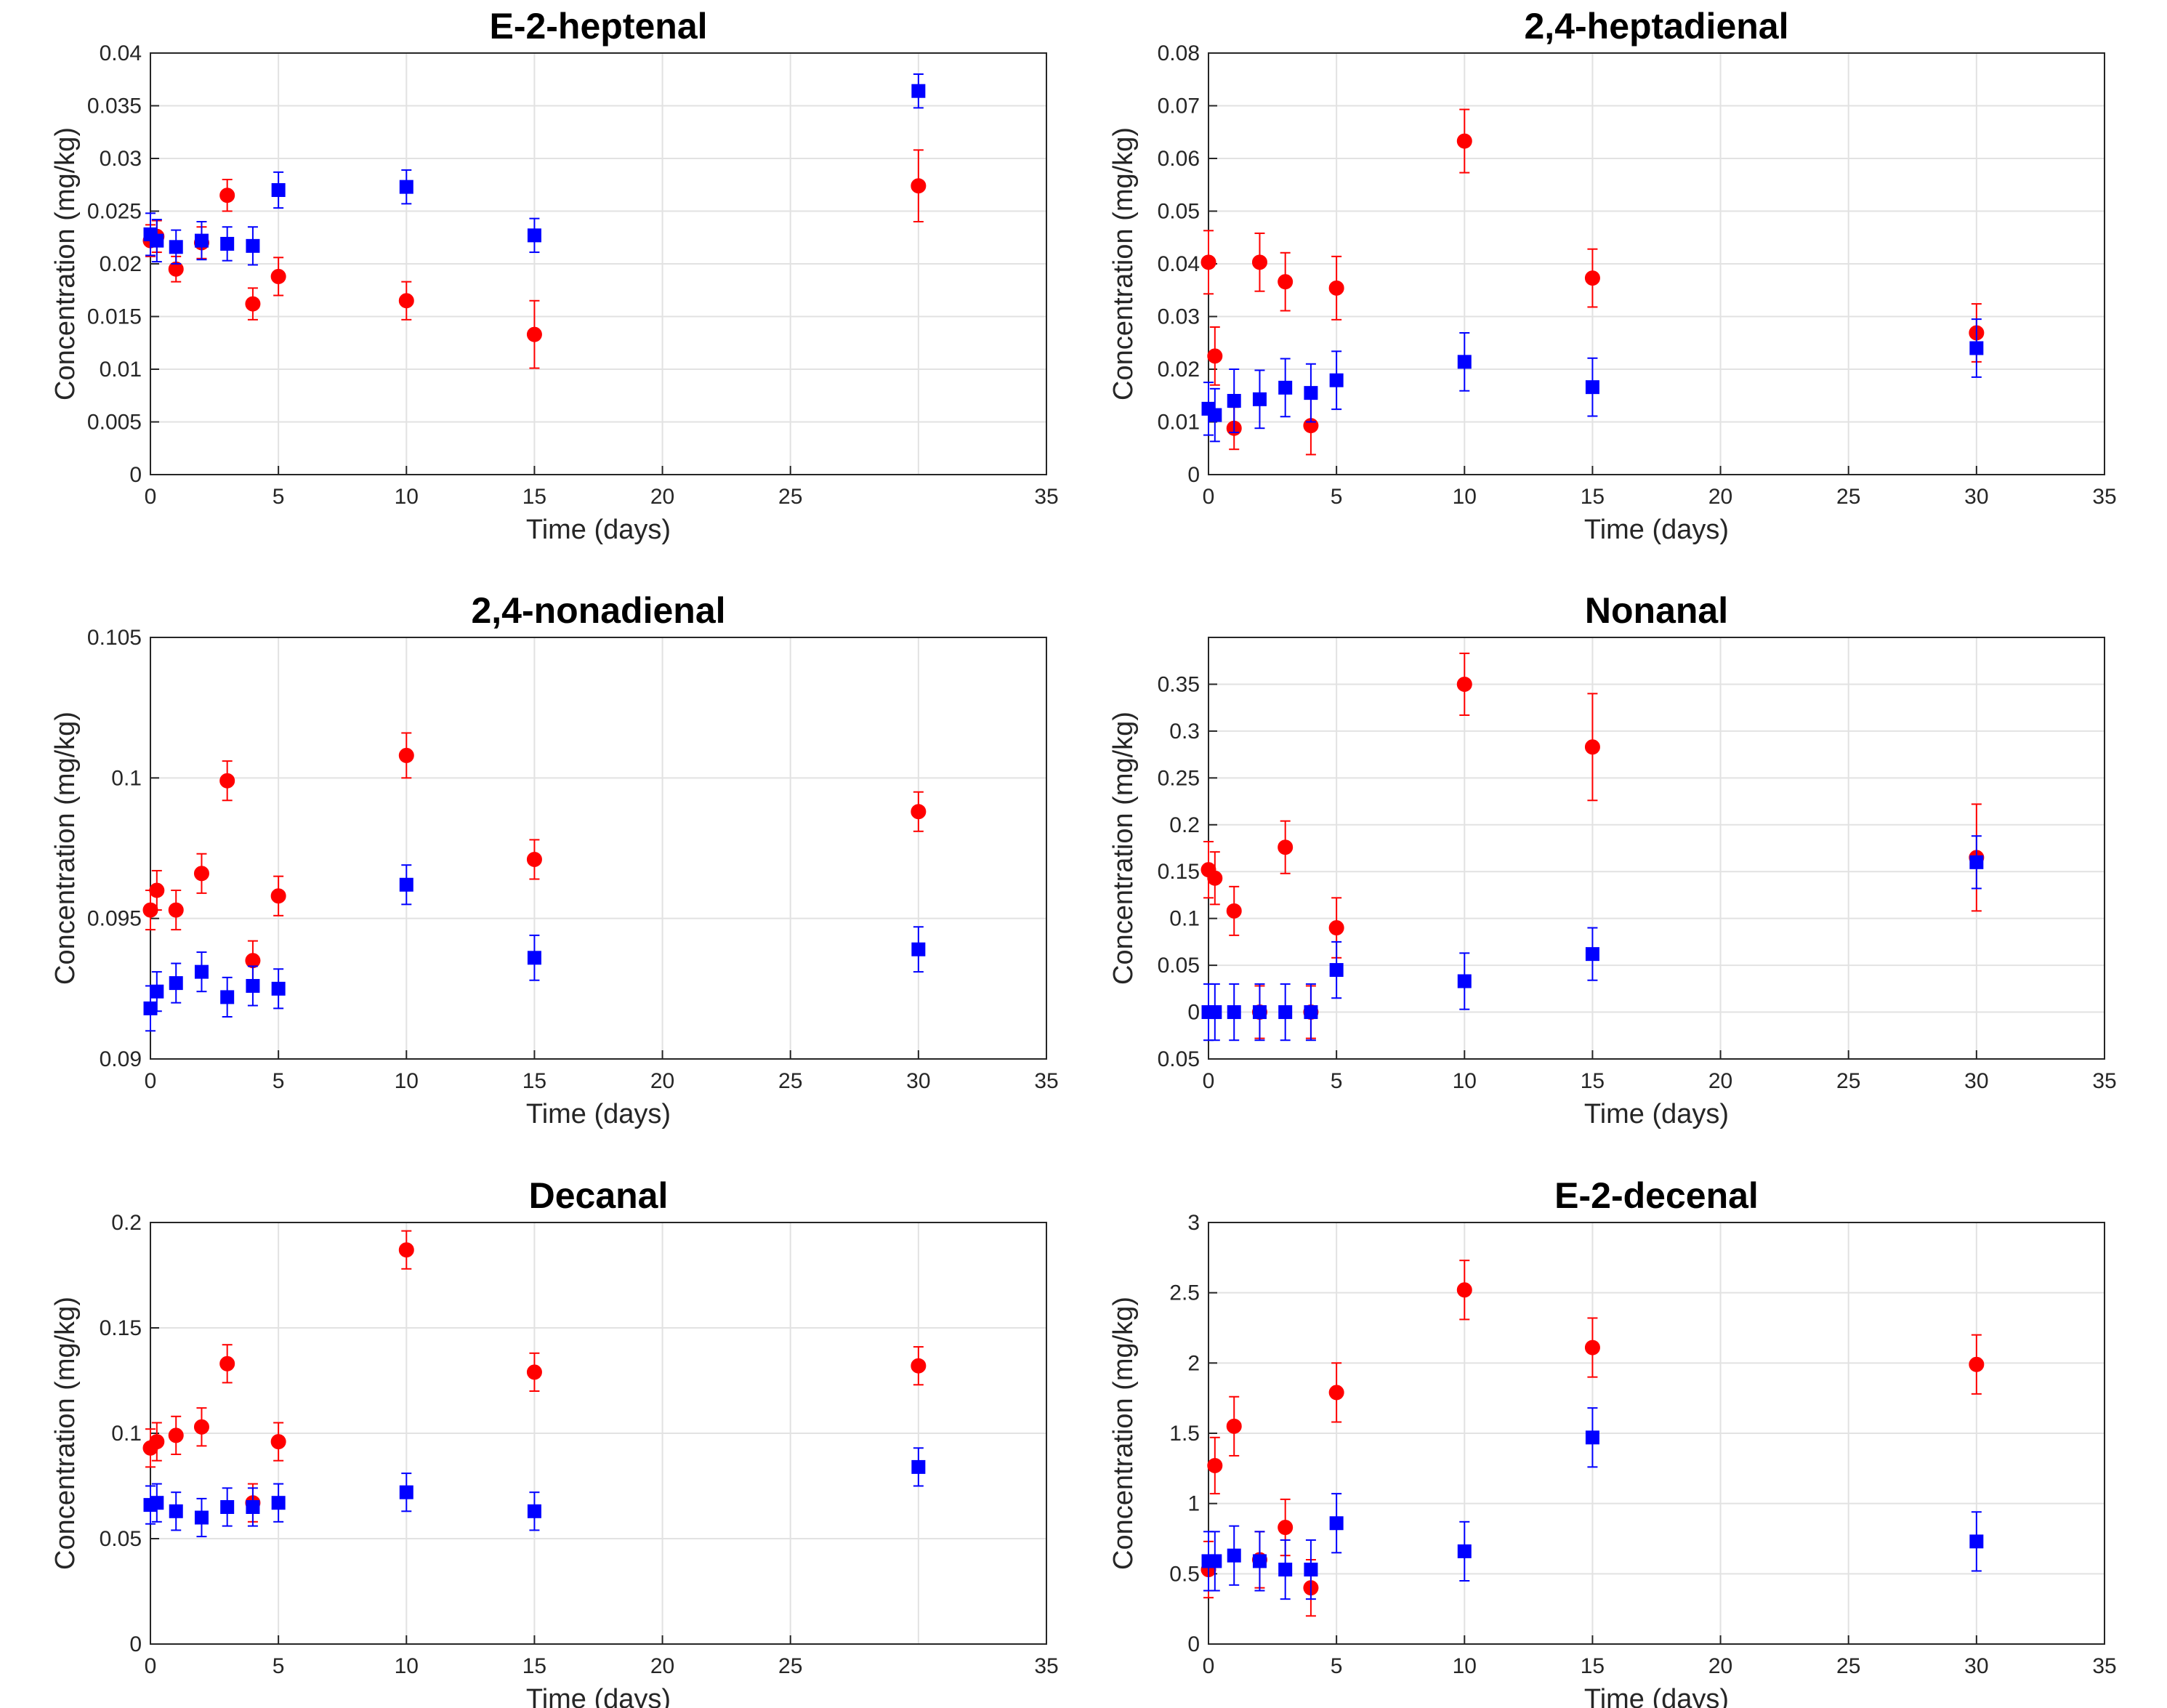 This screenshot has height=1708, width=2167. I want to click on y-tick-label: 0.15, so click(1179, 872).